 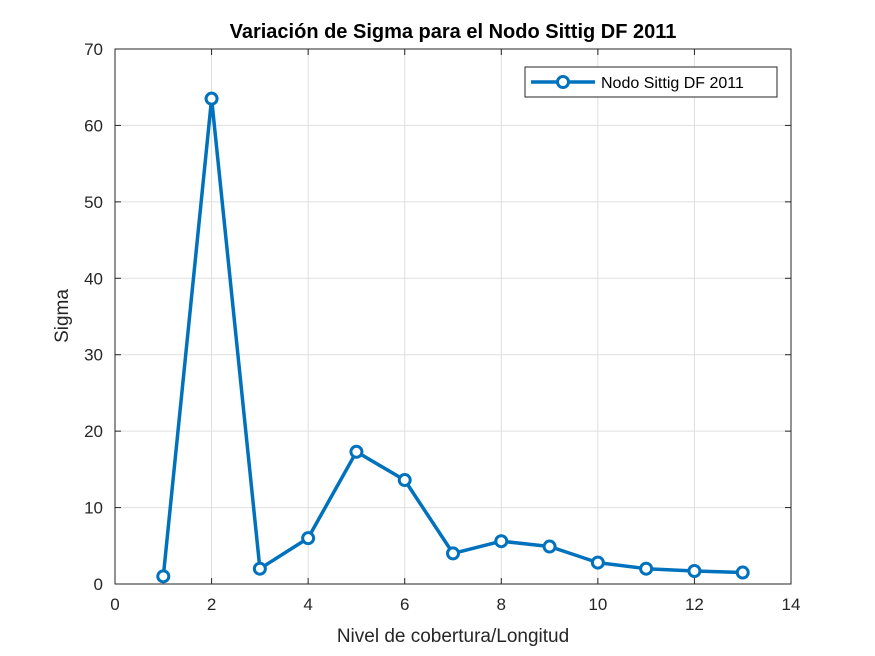 I want to click on y-tick-label: 70, so click(x=93, y=49).